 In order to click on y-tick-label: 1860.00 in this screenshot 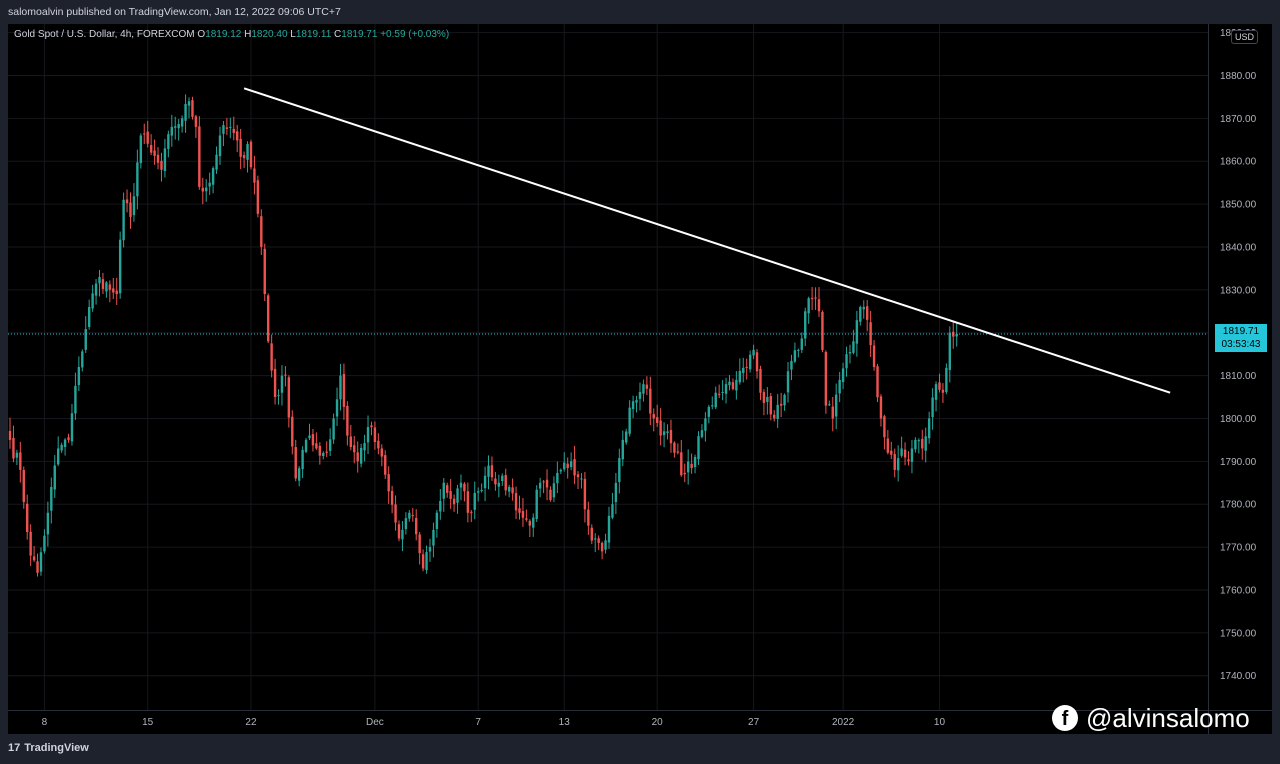, I will do `click(1238, 162)`.